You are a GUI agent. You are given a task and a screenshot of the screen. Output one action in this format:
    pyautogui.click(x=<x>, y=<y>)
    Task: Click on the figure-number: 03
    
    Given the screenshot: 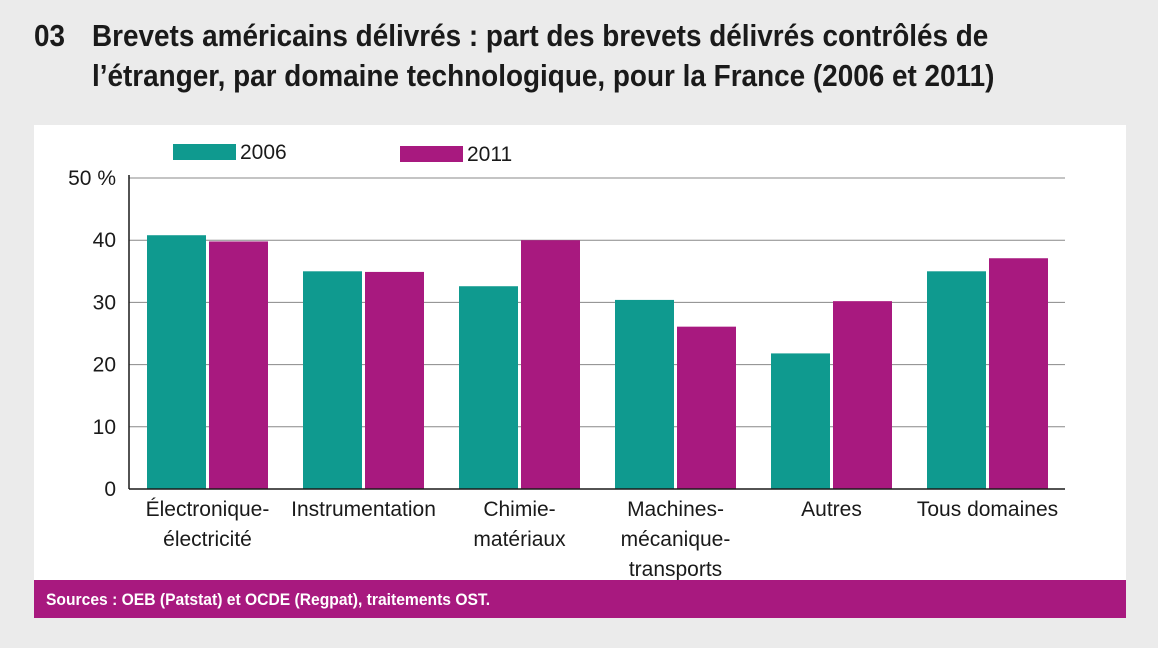 What is the action you would take?
    pyautogui.click(x=50, y=35)
    